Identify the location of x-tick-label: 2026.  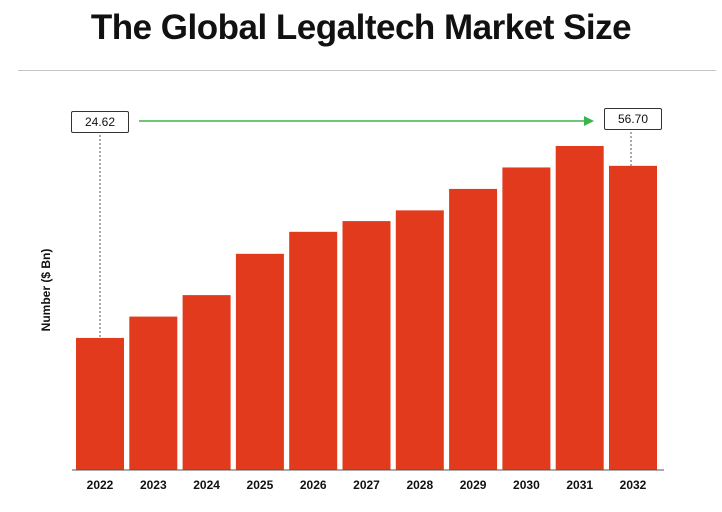
(313, 485).